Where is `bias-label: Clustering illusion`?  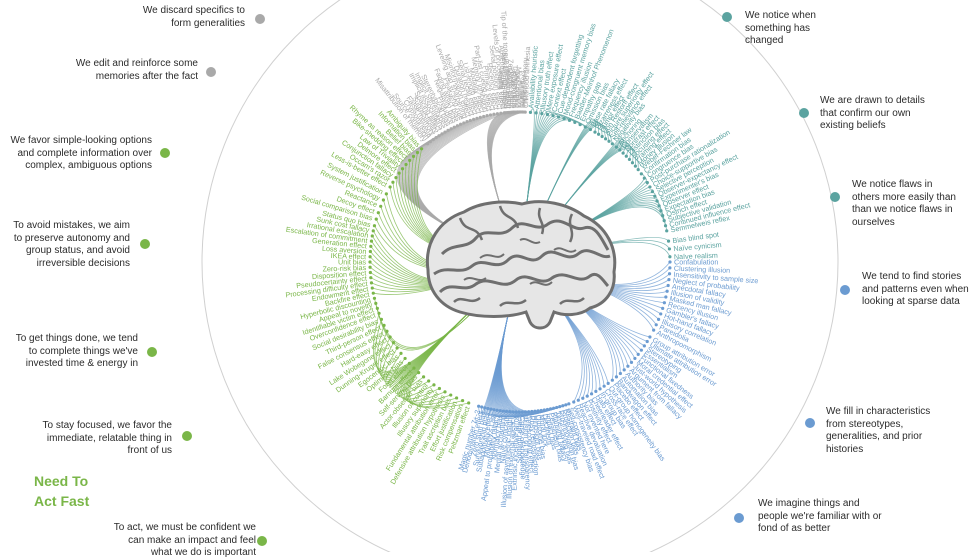
bias-label: Clustering illusion is located at coordinates (702, 269).